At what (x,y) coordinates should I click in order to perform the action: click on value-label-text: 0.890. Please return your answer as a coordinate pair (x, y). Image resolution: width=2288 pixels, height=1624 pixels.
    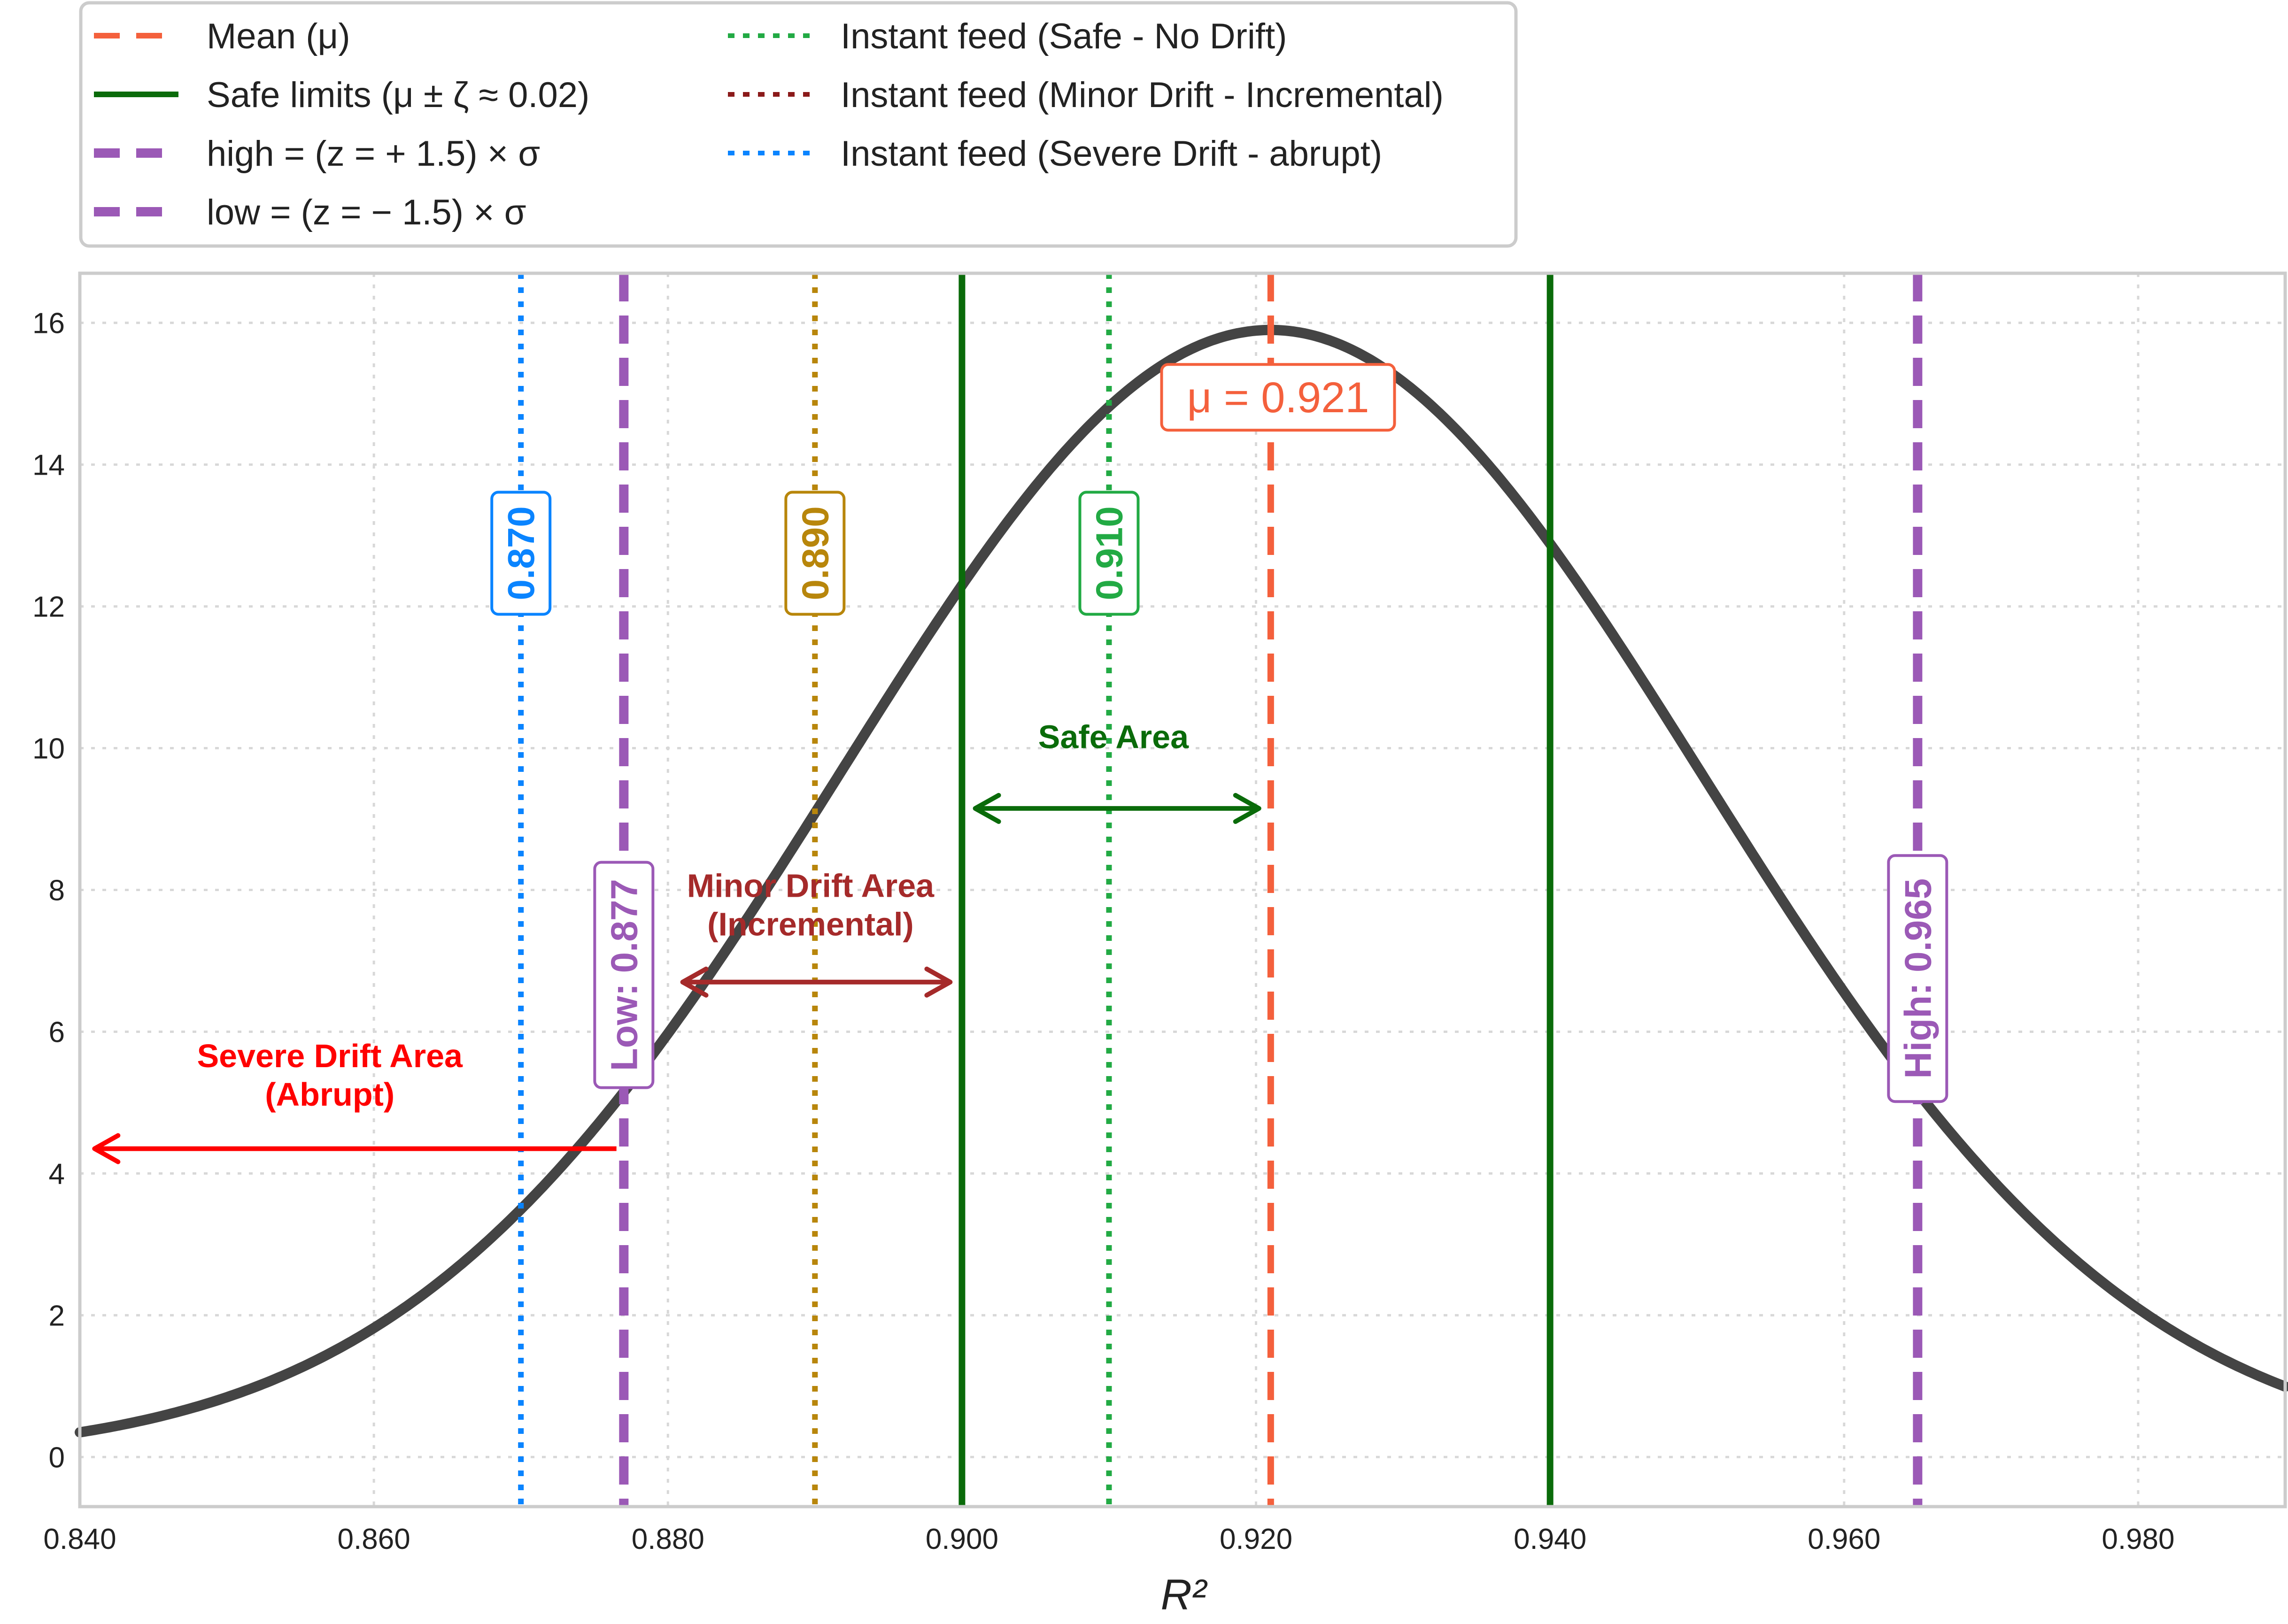
    Looking at the image, I should click on (815, 553).